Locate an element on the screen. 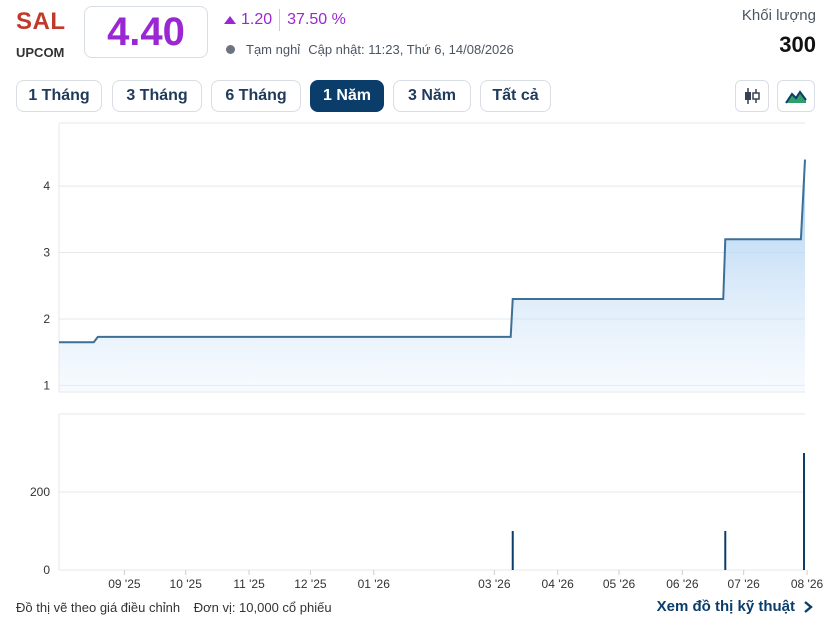 The image size is (825, 627). range-1-month-button: 1 Tháng is located at coordinates (59, 96).